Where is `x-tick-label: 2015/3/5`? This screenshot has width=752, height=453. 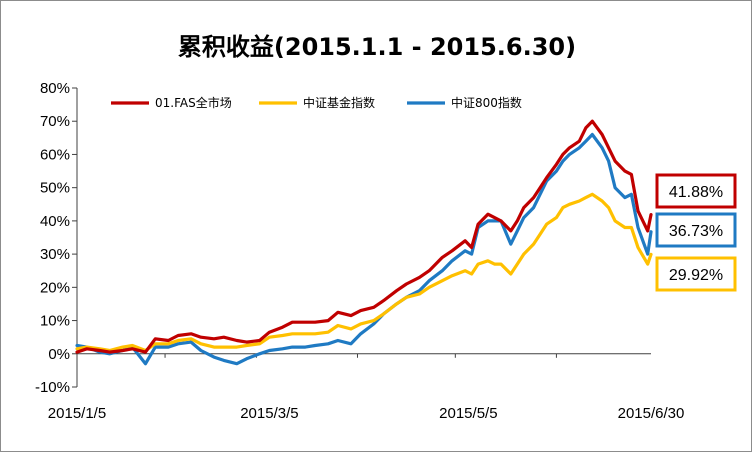
x-tick-label: 2015/3/5 is located at coordinates (269, 413).